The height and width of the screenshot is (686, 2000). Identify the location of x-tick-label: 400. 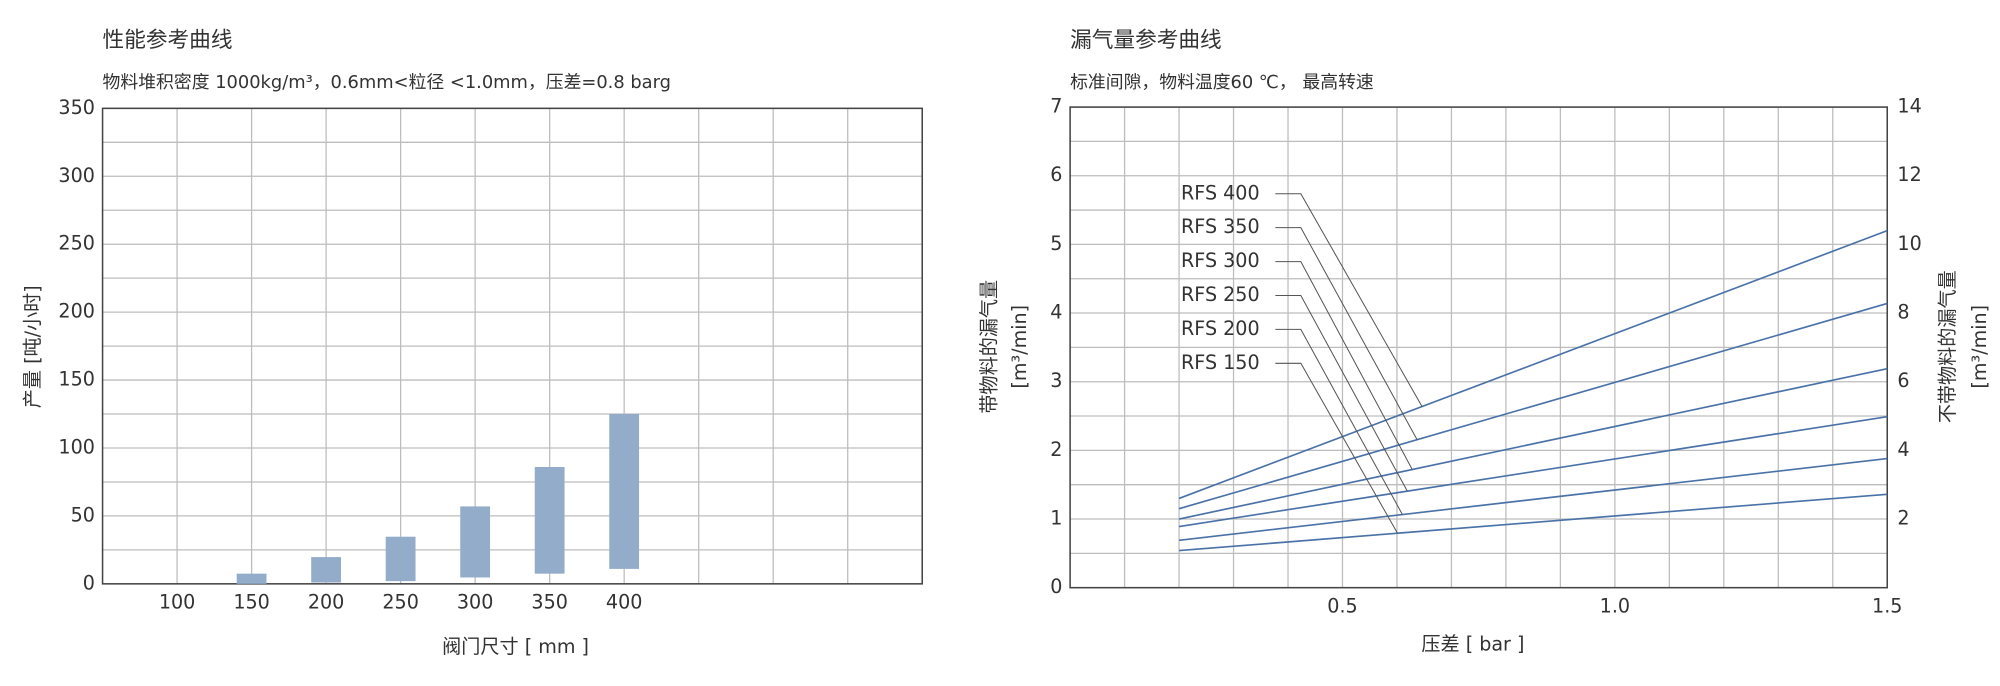
(624, 601).